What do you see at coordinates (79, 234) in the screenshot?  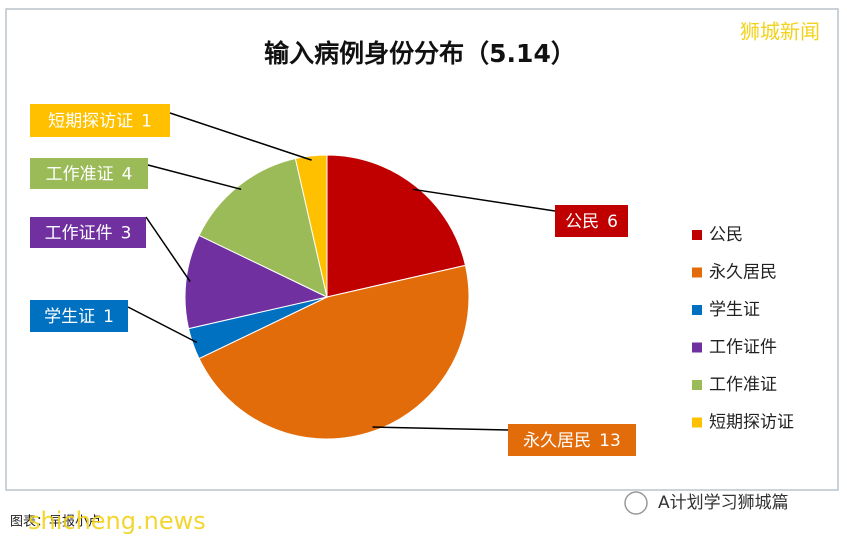 I see `data-label-category: 工作证件` at bounding box center [79, 234].